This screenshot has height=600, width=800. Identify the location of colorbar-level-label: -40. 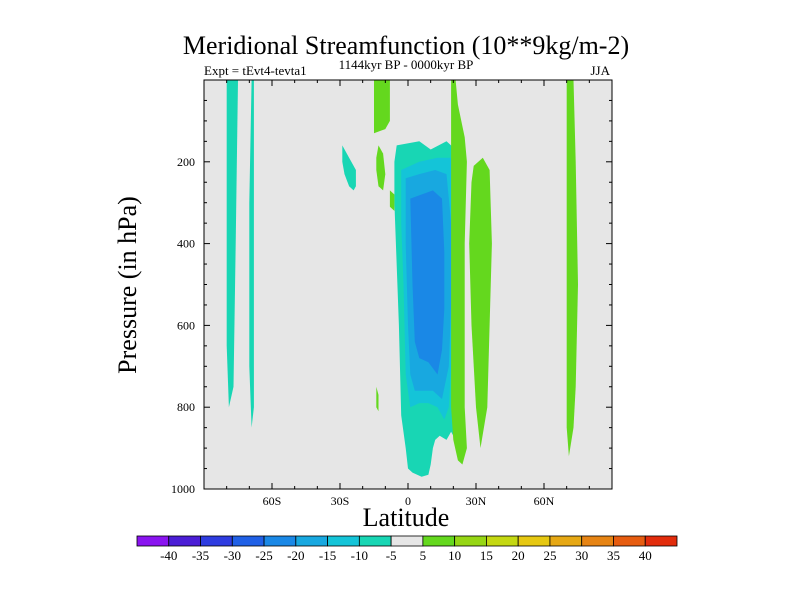
(168, 555).